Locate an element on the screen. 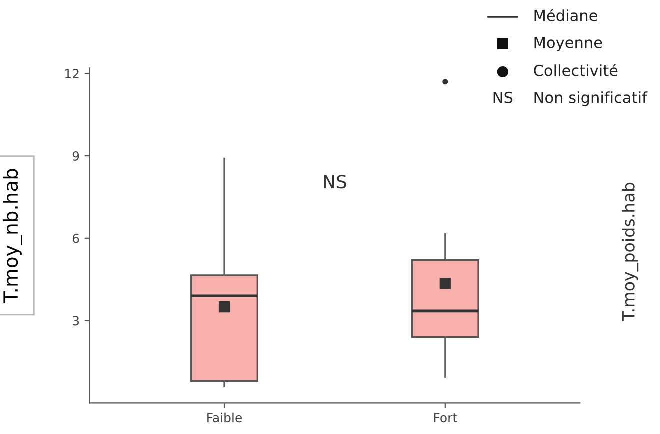 The width and height of the screenshot is (660, 434). y-tick-label: 6 is located at coordinates (76, 239).